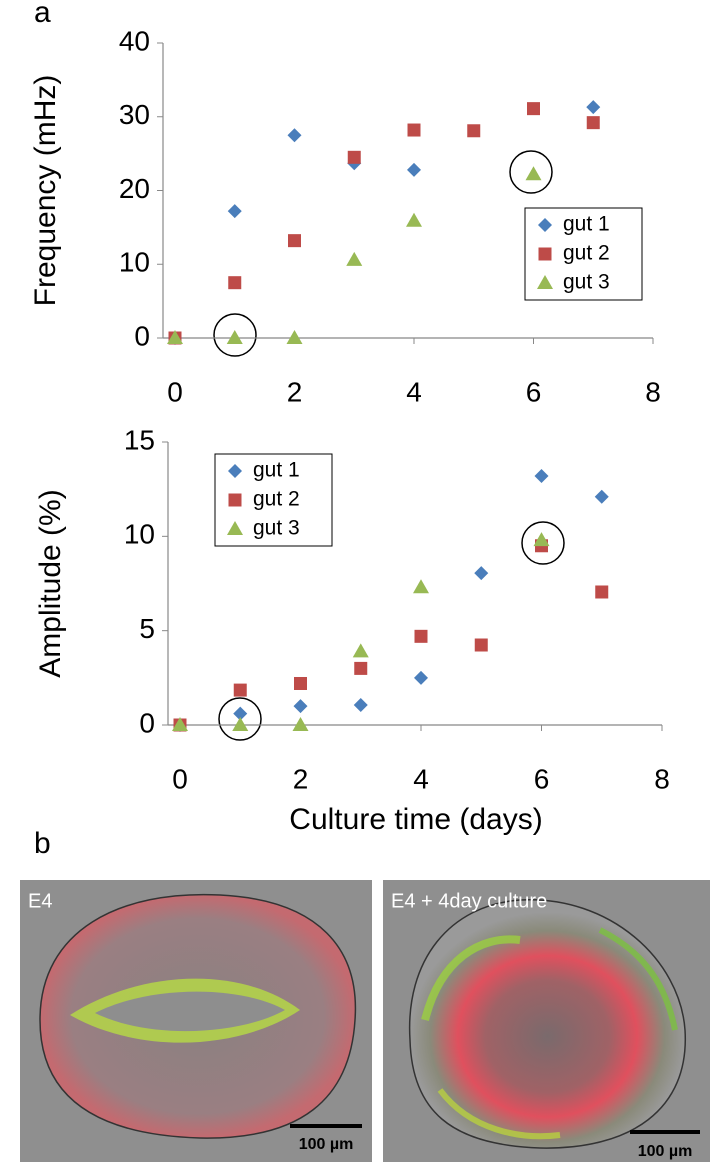  I want to click on y-tick-label: 20, so click(134, 188).